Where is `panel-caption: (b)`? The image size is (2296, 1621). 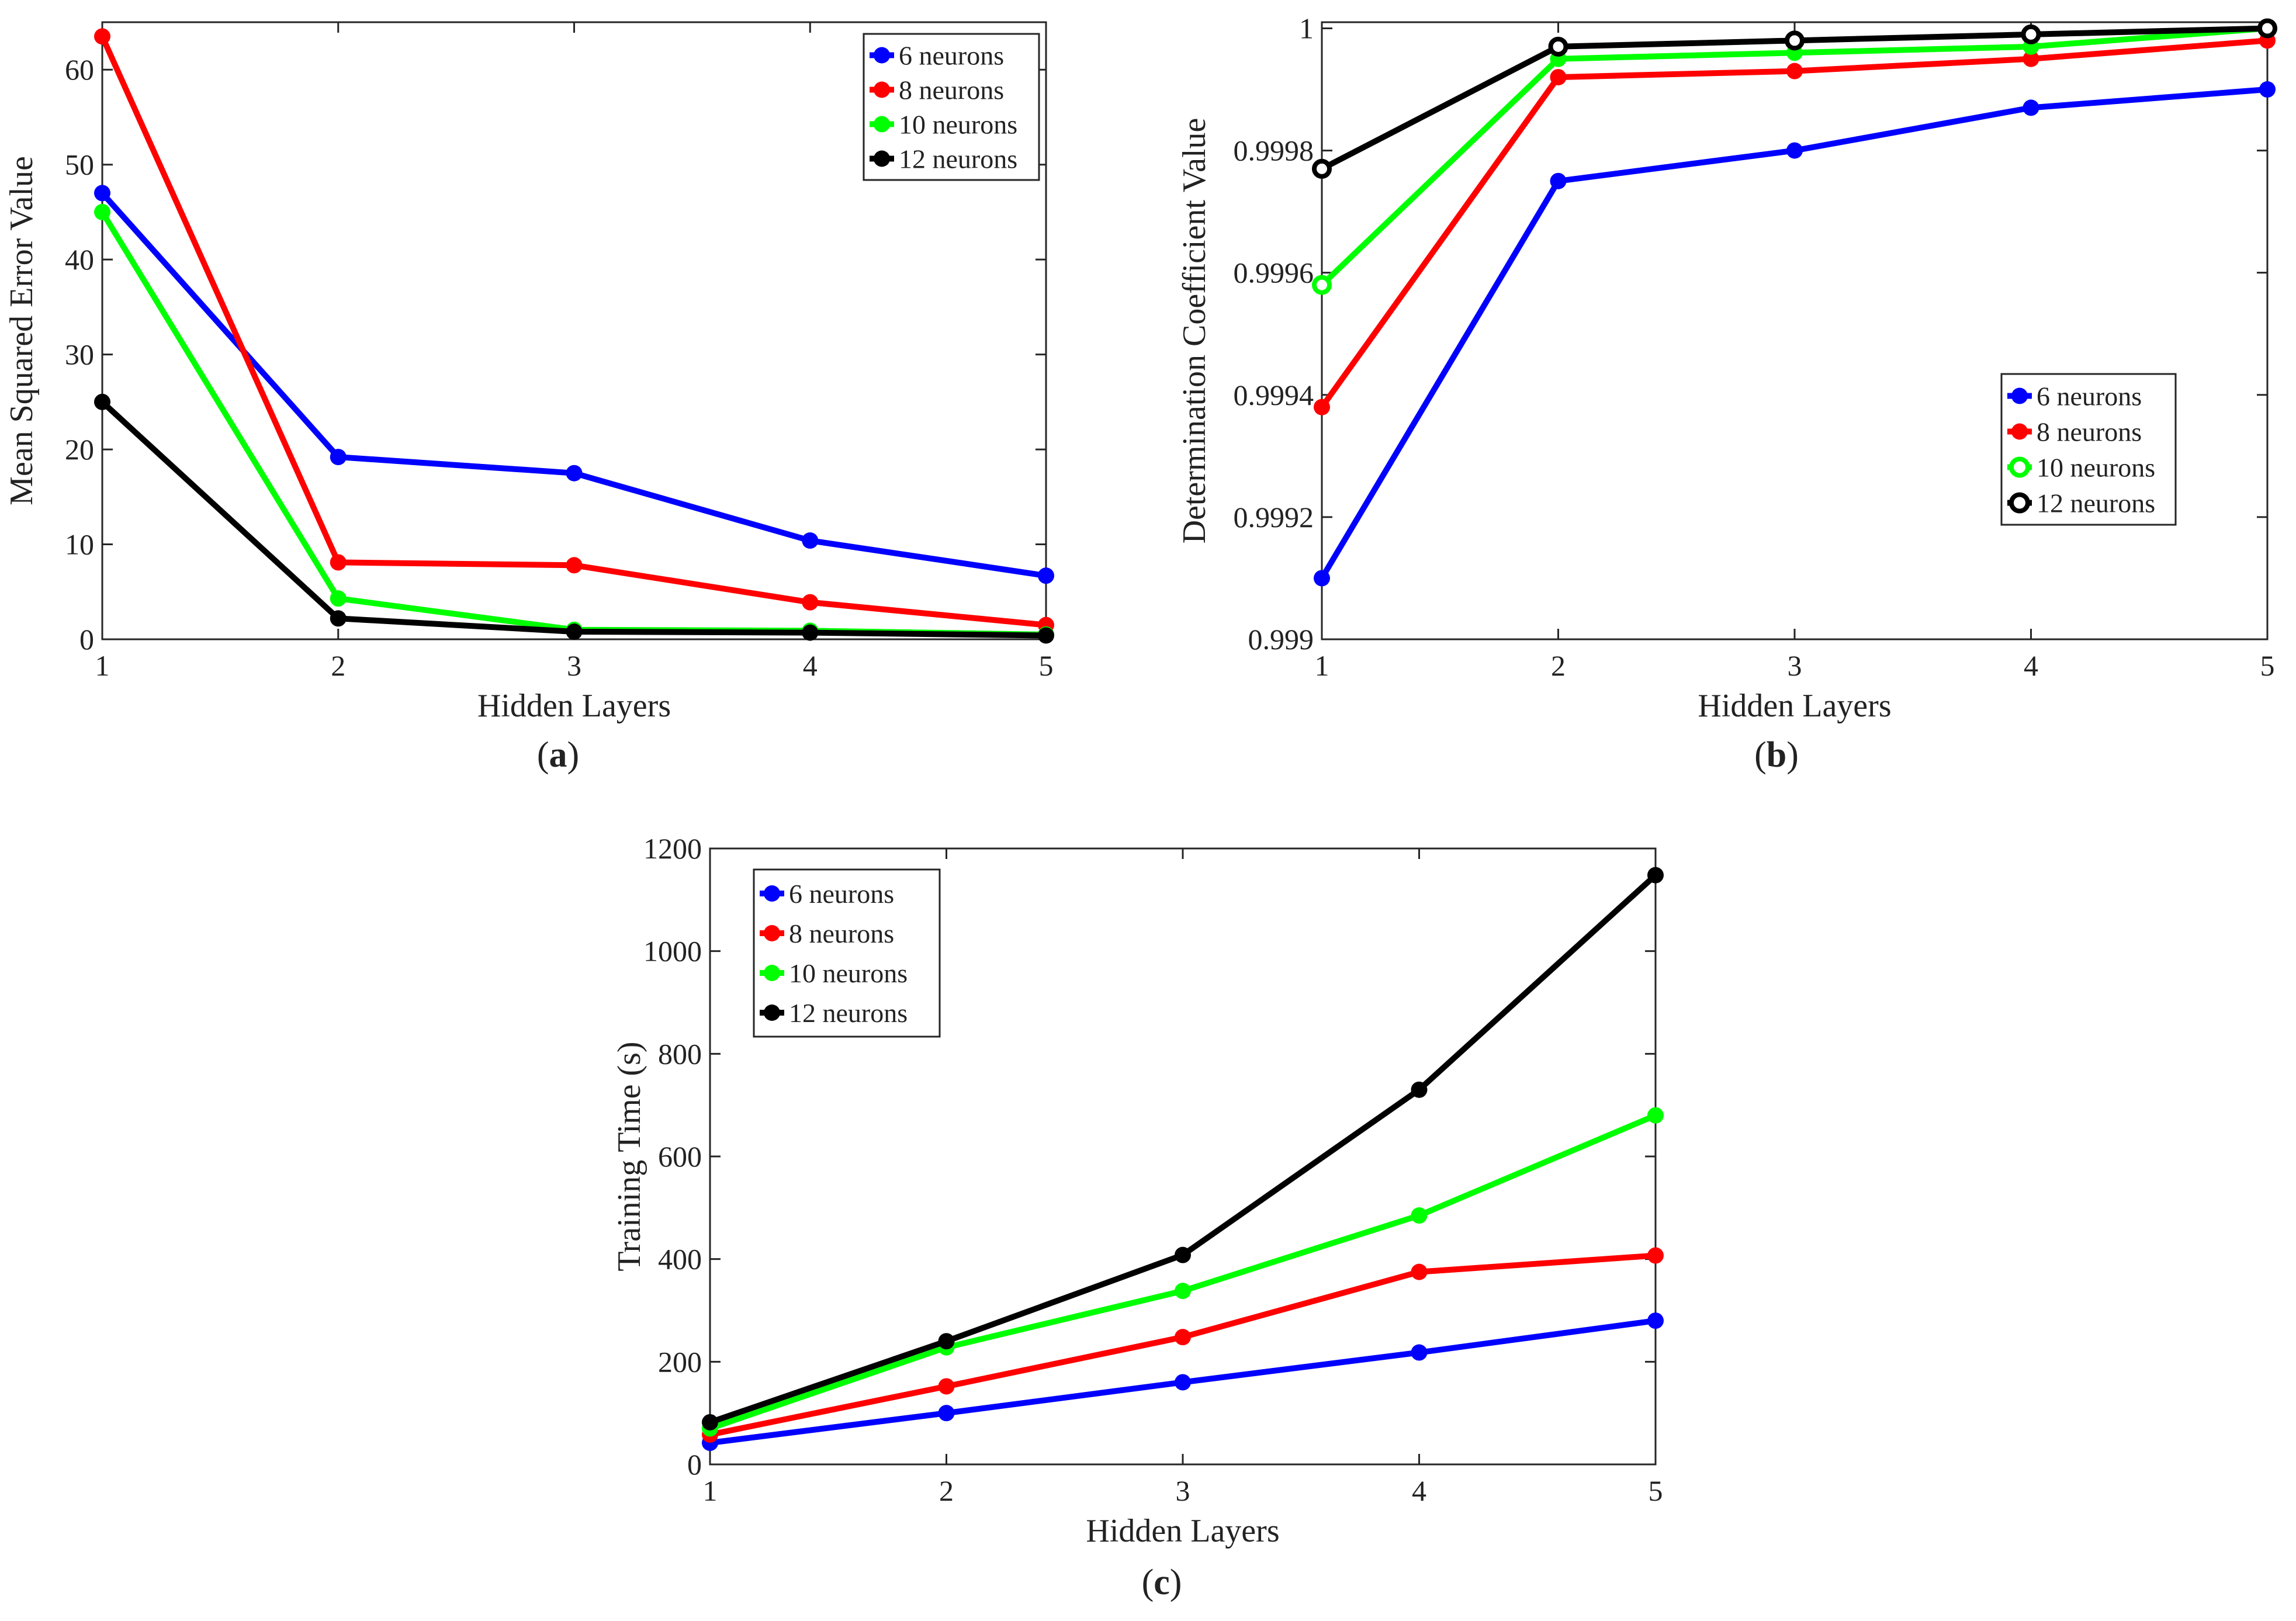 panel-caption: (b) is located at coordinates (1776, 755).